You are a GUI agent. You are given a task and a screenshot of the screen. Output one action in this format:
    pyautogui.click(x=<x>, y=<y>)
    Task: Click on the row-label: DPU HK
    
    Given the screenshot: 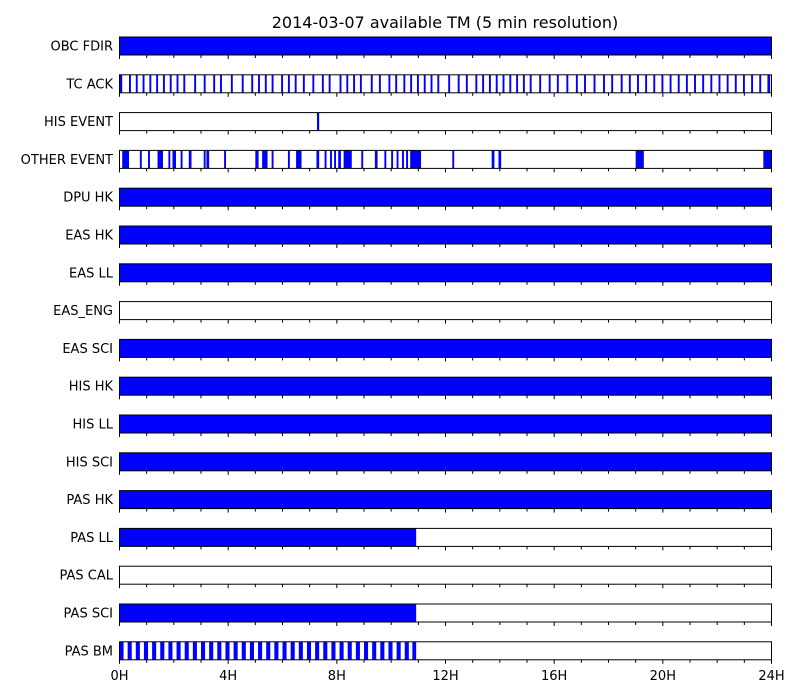 What is the action you would take?
    pyautogui.click(x=88, y=198)
    